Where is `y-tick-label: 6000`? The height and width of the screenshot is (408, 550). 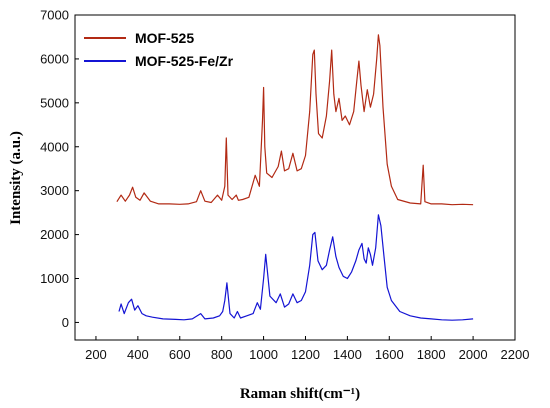
y-tick-label: 6000 is located at coordinates (54, 58).